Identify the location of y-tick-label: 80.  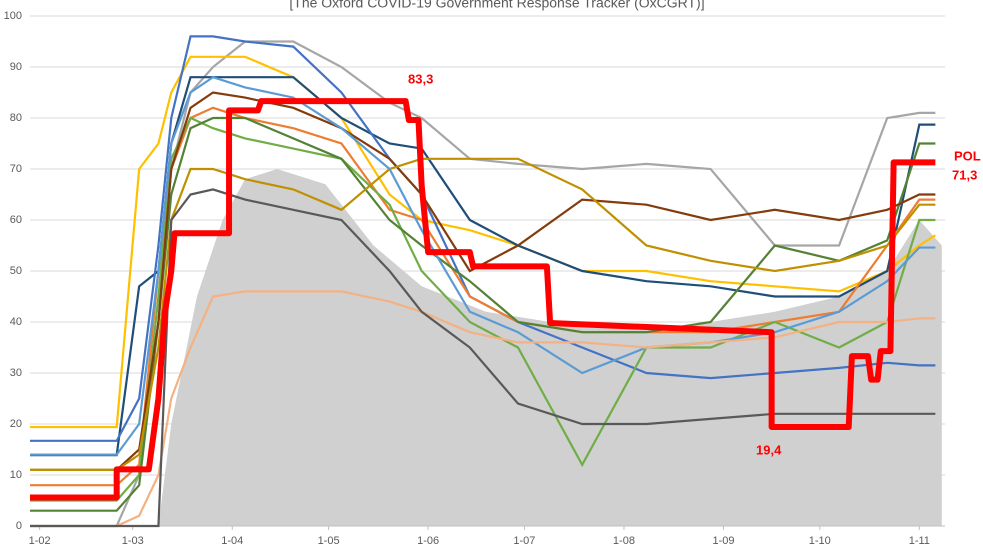
(16, 118).